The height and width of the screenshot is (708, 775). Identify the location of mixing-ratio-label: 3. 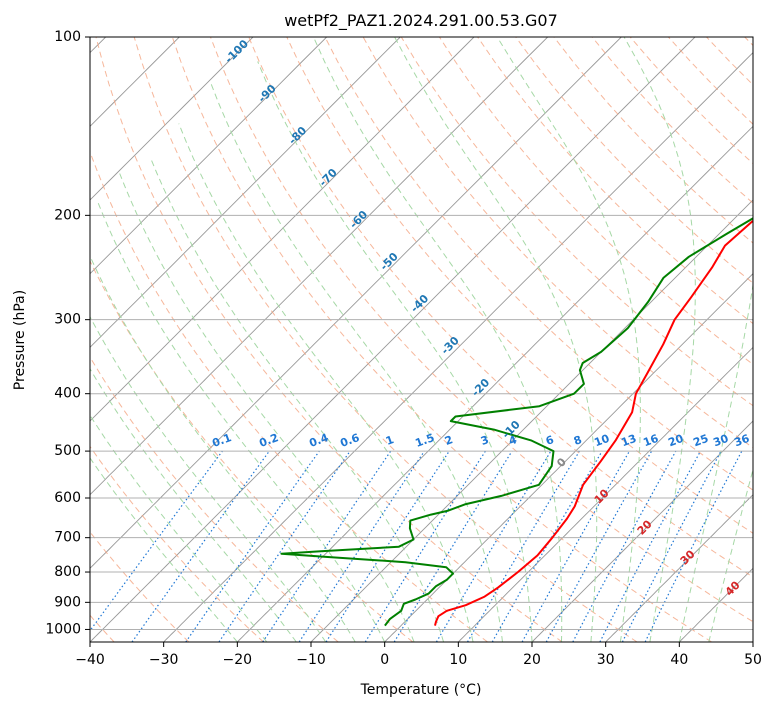
(485, 440).